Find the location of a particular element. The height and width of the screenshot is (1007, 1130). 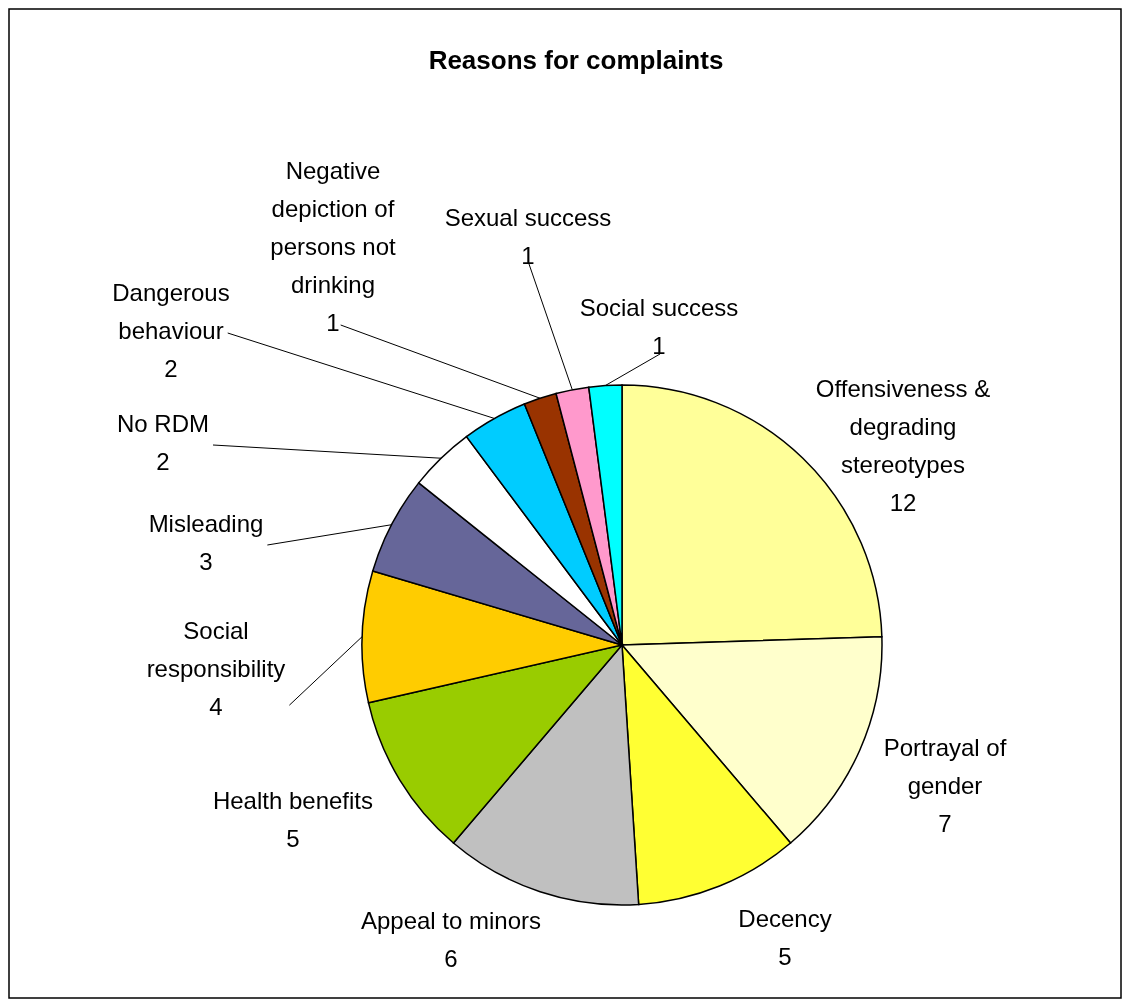

slice-label: Social success is located at coordinates (659, 308).